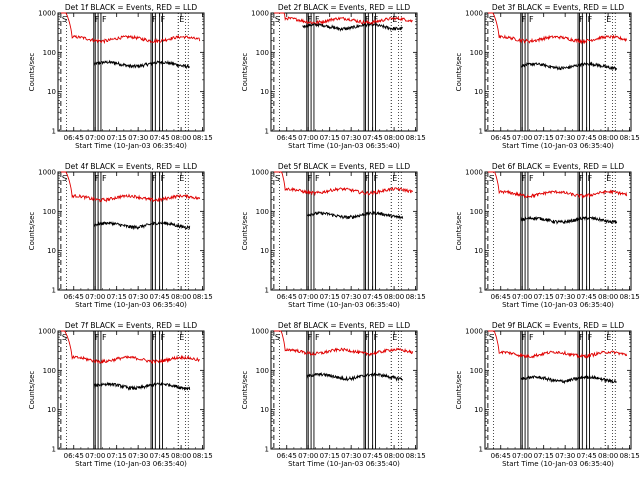 The width and height of the screenshot is (640, 480). I want to click on panel-title: Det 2f BLACK = Events, RED = LLD, so click(344, 7).